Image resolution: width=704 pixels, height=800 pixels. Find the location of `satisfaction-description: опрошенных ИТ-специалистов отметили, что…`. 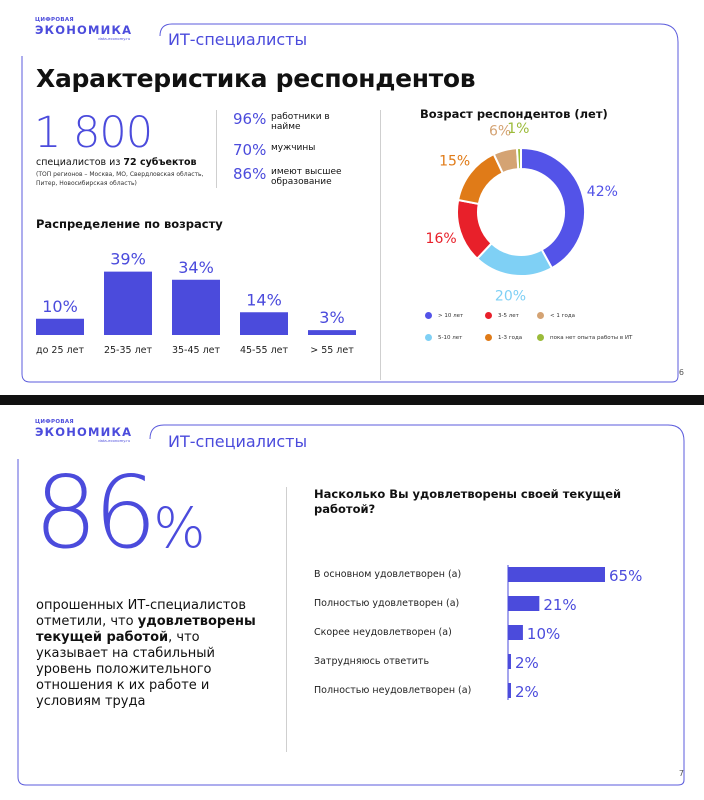

satisfaction-description: опрошенных ИТ-специалистов отметили, что… is located at coordinates (153, 654).